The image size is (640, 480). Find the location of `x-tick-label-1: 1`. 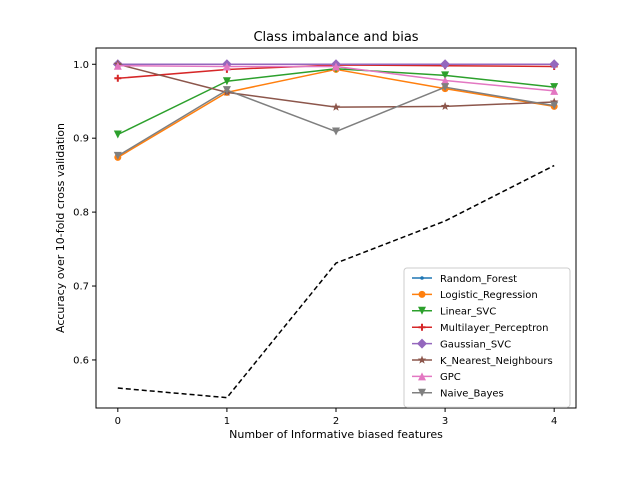

x-tick-label-1: 1 is located at coordinates (227, 421).